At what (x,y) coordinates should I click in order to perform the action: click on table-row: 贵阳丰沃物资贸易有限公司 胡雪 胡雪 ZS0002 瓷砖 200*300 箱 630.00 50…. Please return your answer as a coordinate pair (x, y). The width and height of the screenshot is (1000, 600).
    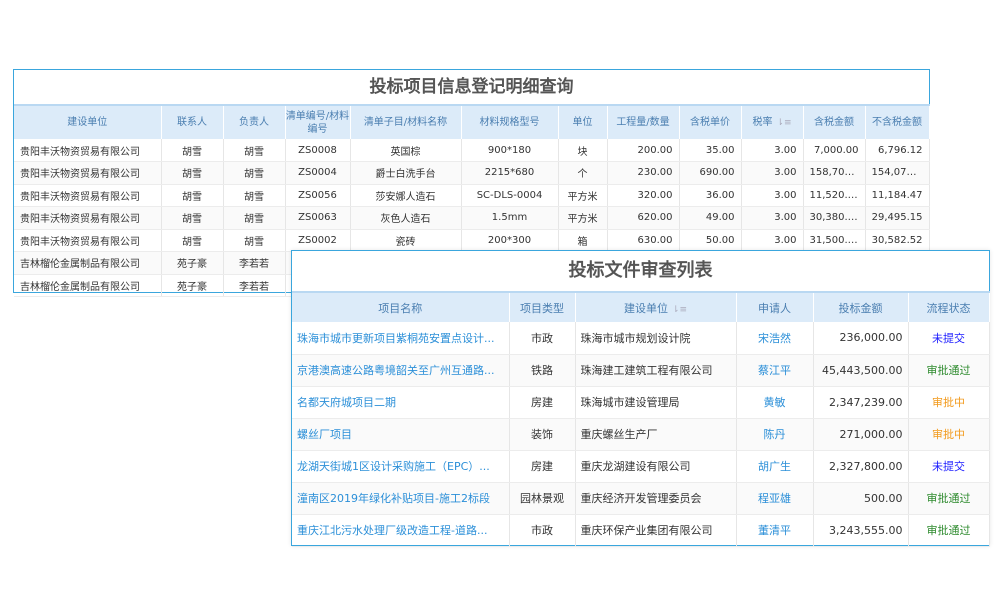
    Looking at the image, I should click on (472, 240).